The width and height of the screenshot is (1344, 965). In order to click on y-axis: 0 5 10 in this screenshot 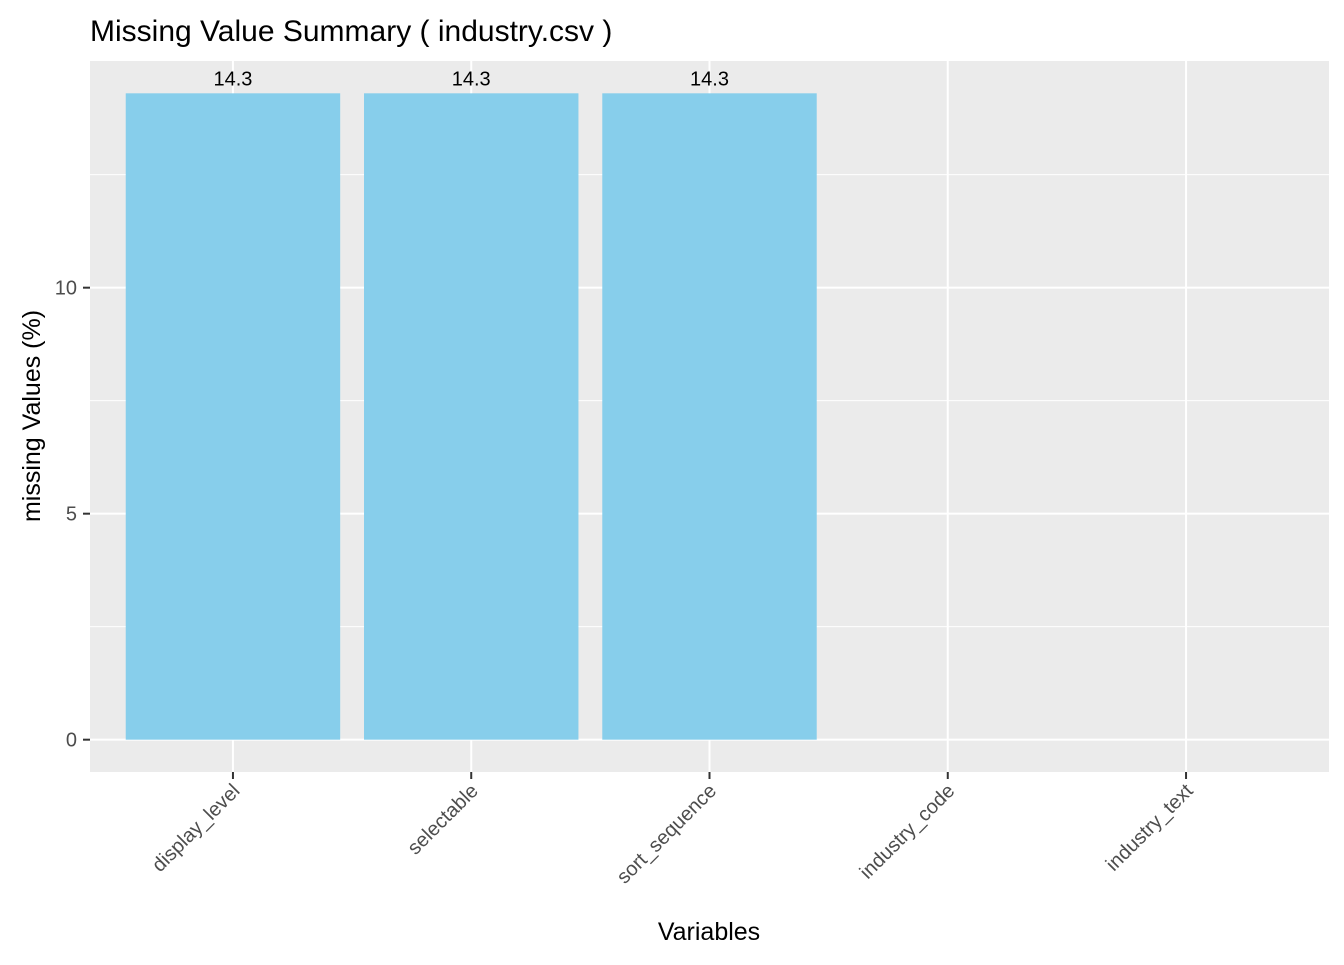, I will do `click(72, 515)`.